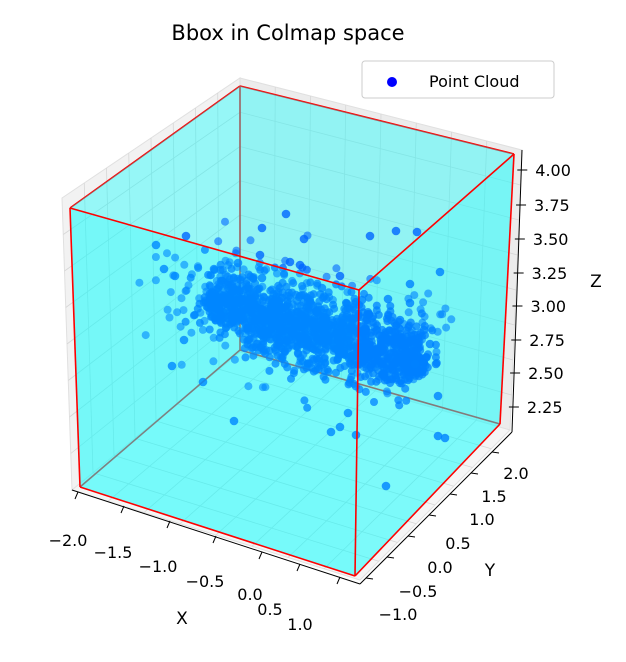  I want to click on x-tick-label: −2.0, so click(68, 540).